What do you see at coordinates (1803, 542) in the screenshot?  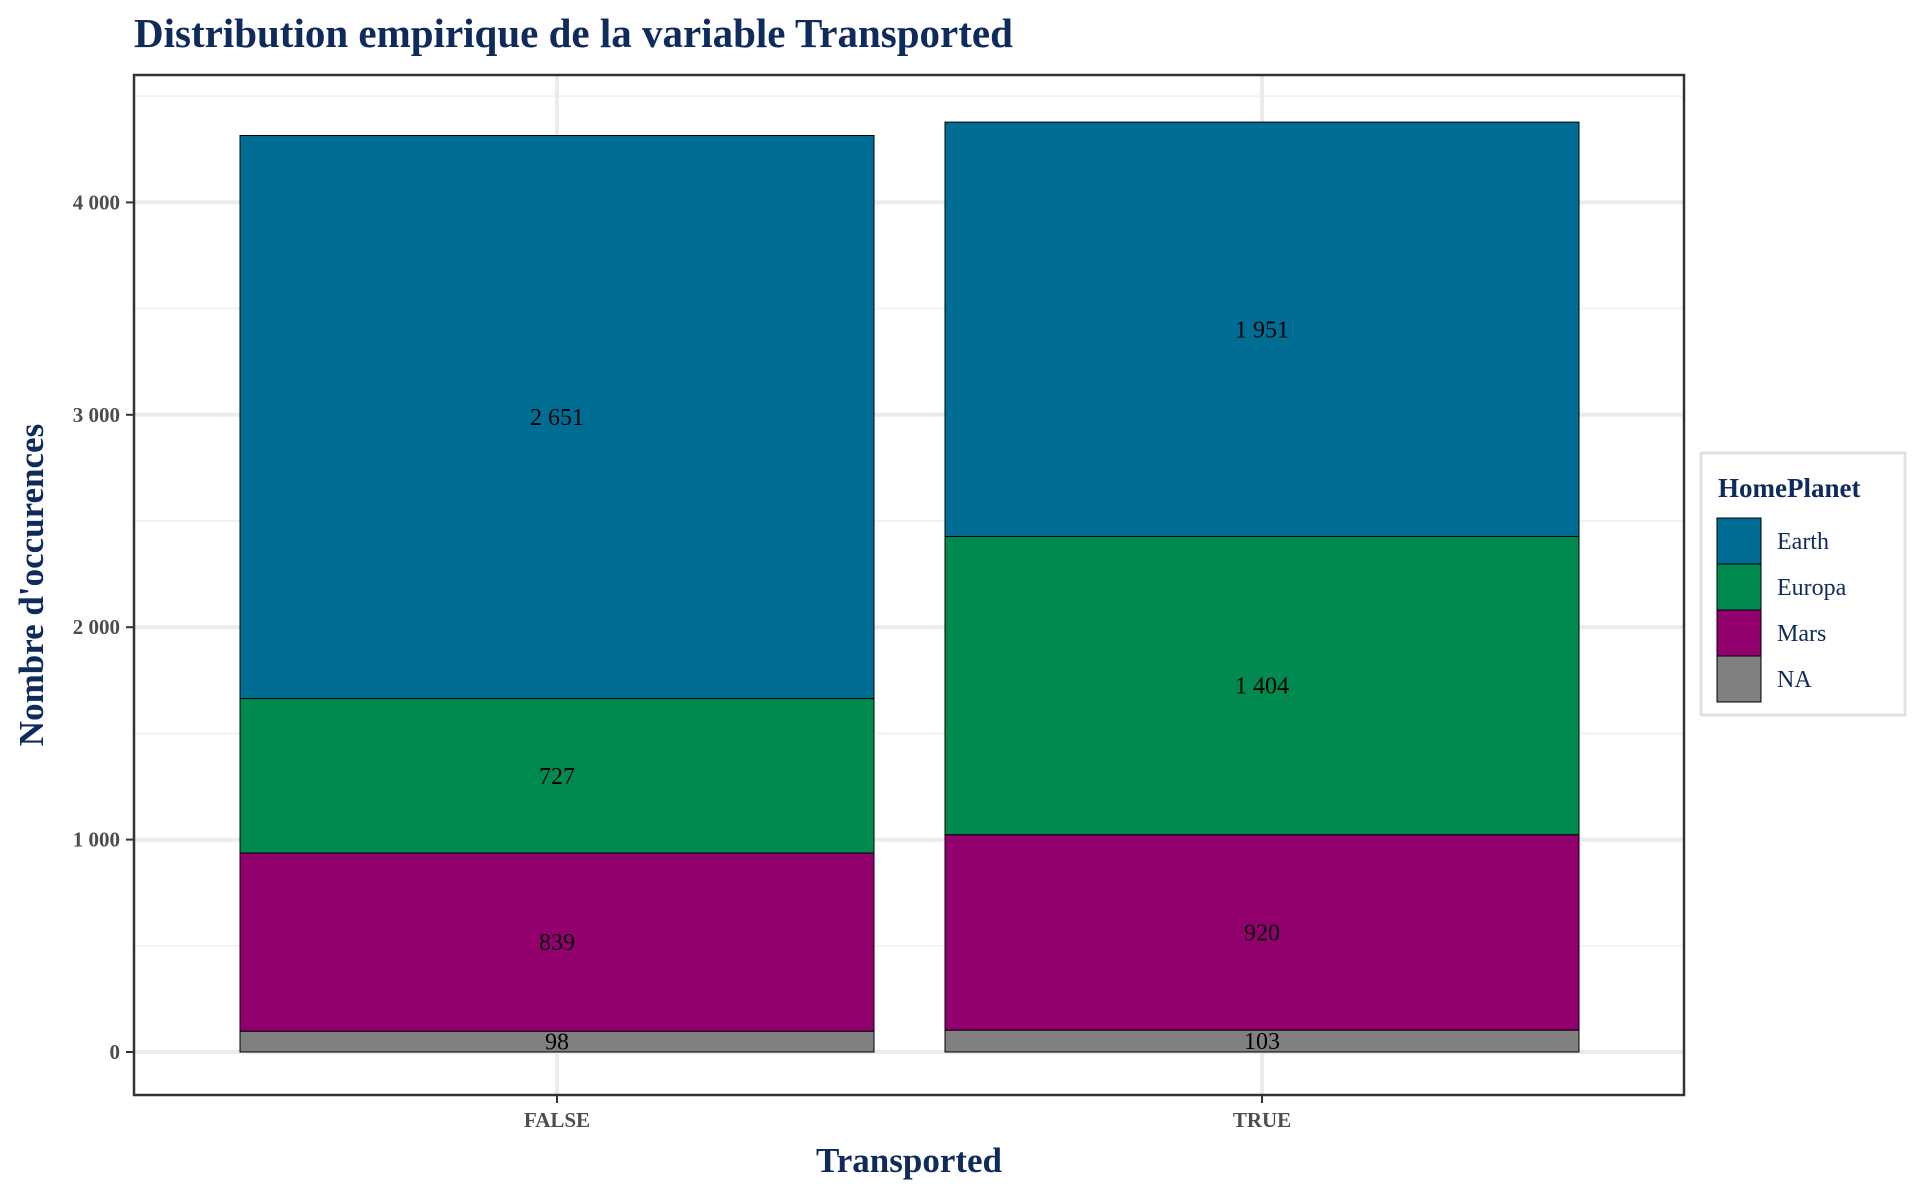 I see `legend-label-earth: Earth` at bounding box center [1803, 542].